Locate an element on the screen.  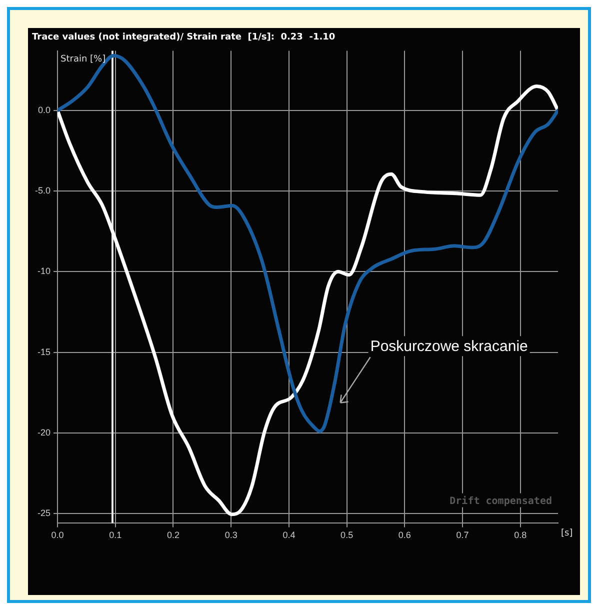
annotation: Drift compensated is located at coordinates (501, 500).